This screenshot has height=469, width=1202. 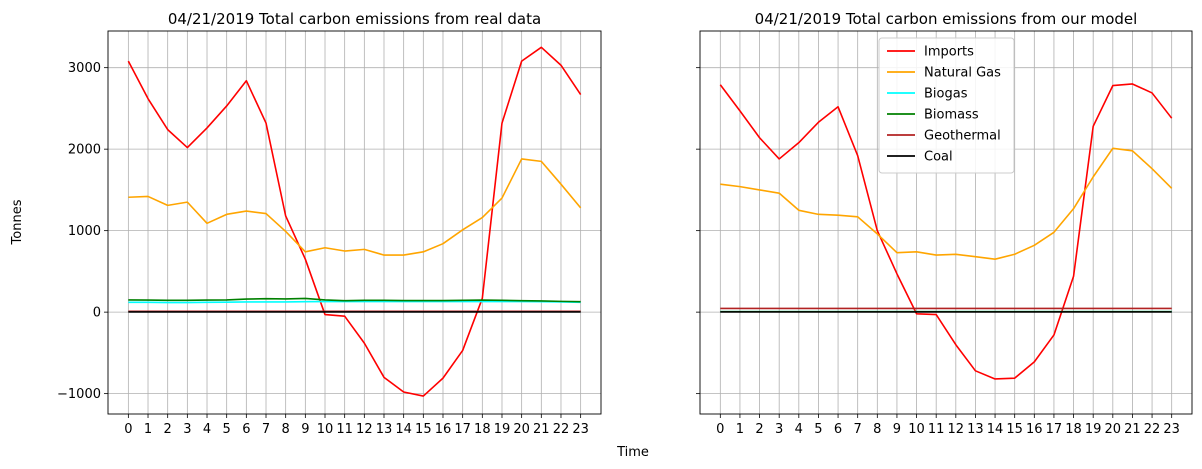 I want to click on y-tick-label: −1000, so click(x=79, y=394).